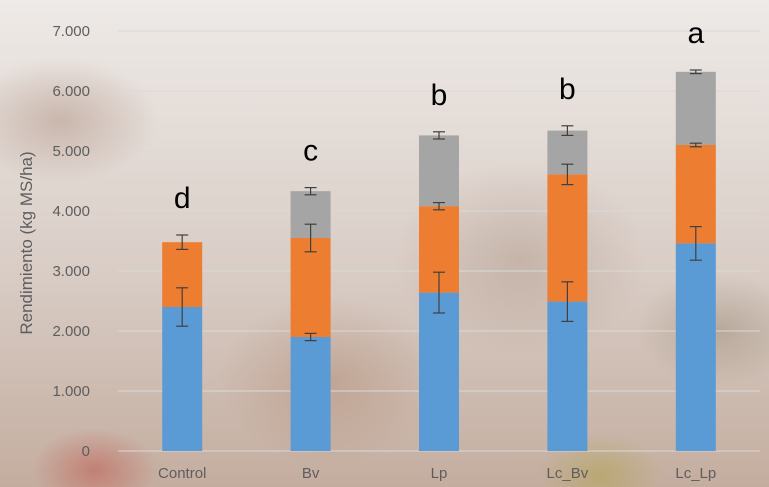 The image size is (769, 487). What do you see at coordinates (695, 473) in the screenshot?
I see `x-tick-label: Lc_Lp` at bounding box center [695, 473].